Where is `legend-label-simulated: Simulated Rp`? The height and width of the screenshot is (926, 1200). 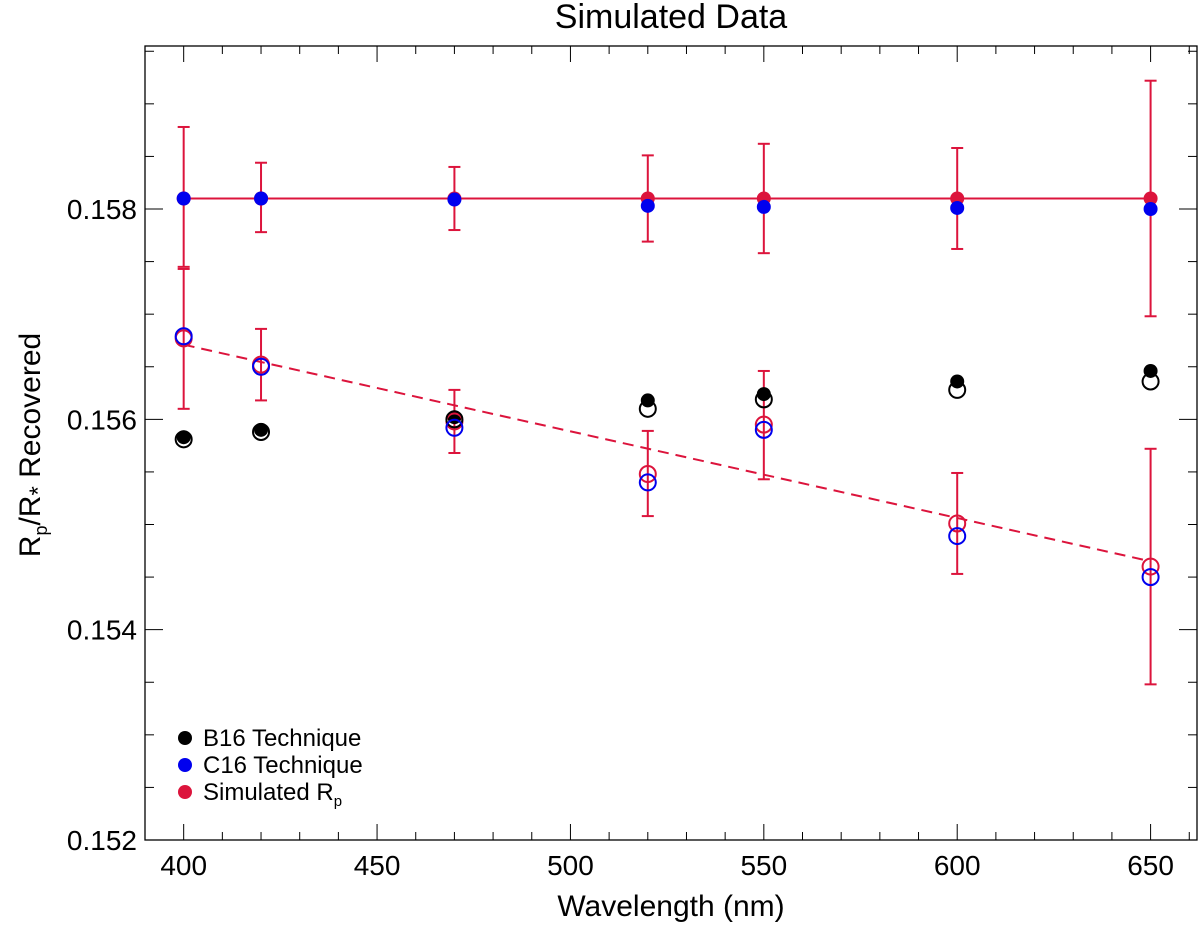 legend-label-simulated: Simulated Rp is located at coordinates (272, 794).